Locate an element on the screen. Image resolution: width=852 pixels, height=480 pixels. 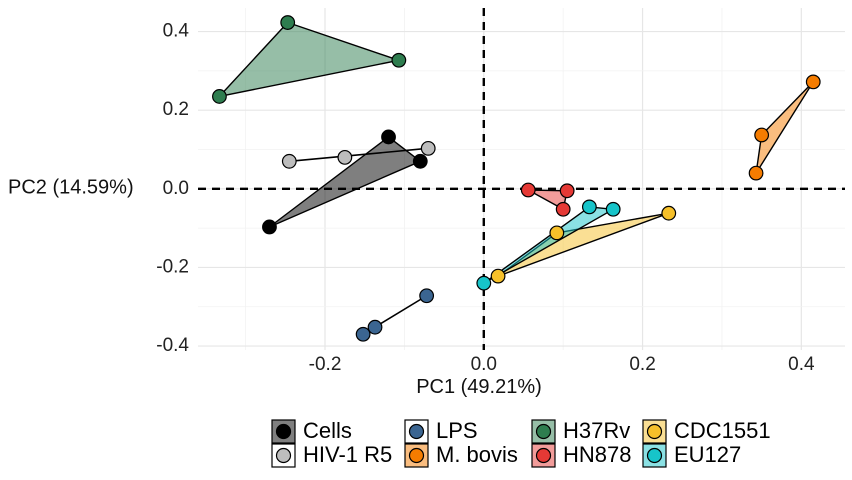
x-tick-label: 0.4 is located at coordinates (801, 364).